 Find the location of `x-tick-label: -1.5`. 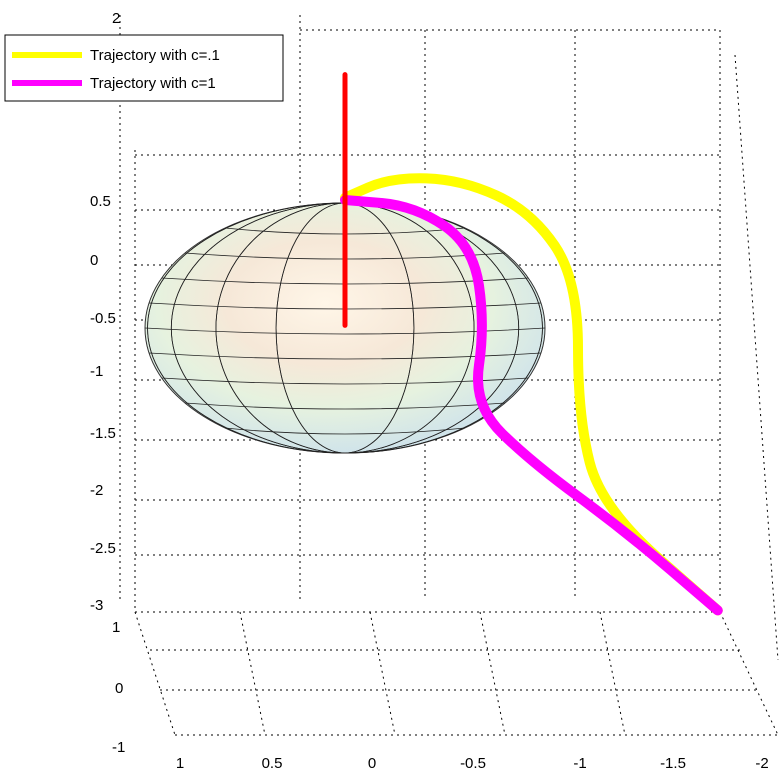

x-tick-label: -1.5 is located at coordinates (673, 763).